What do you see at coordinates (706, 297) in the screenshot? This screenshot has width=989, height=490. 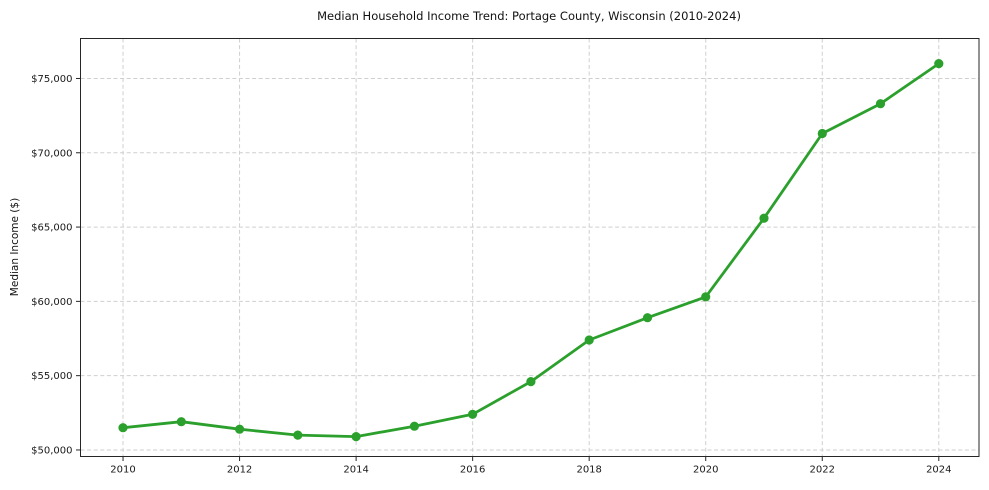 I see `data-point-2020` at bounding box center [706, 297].